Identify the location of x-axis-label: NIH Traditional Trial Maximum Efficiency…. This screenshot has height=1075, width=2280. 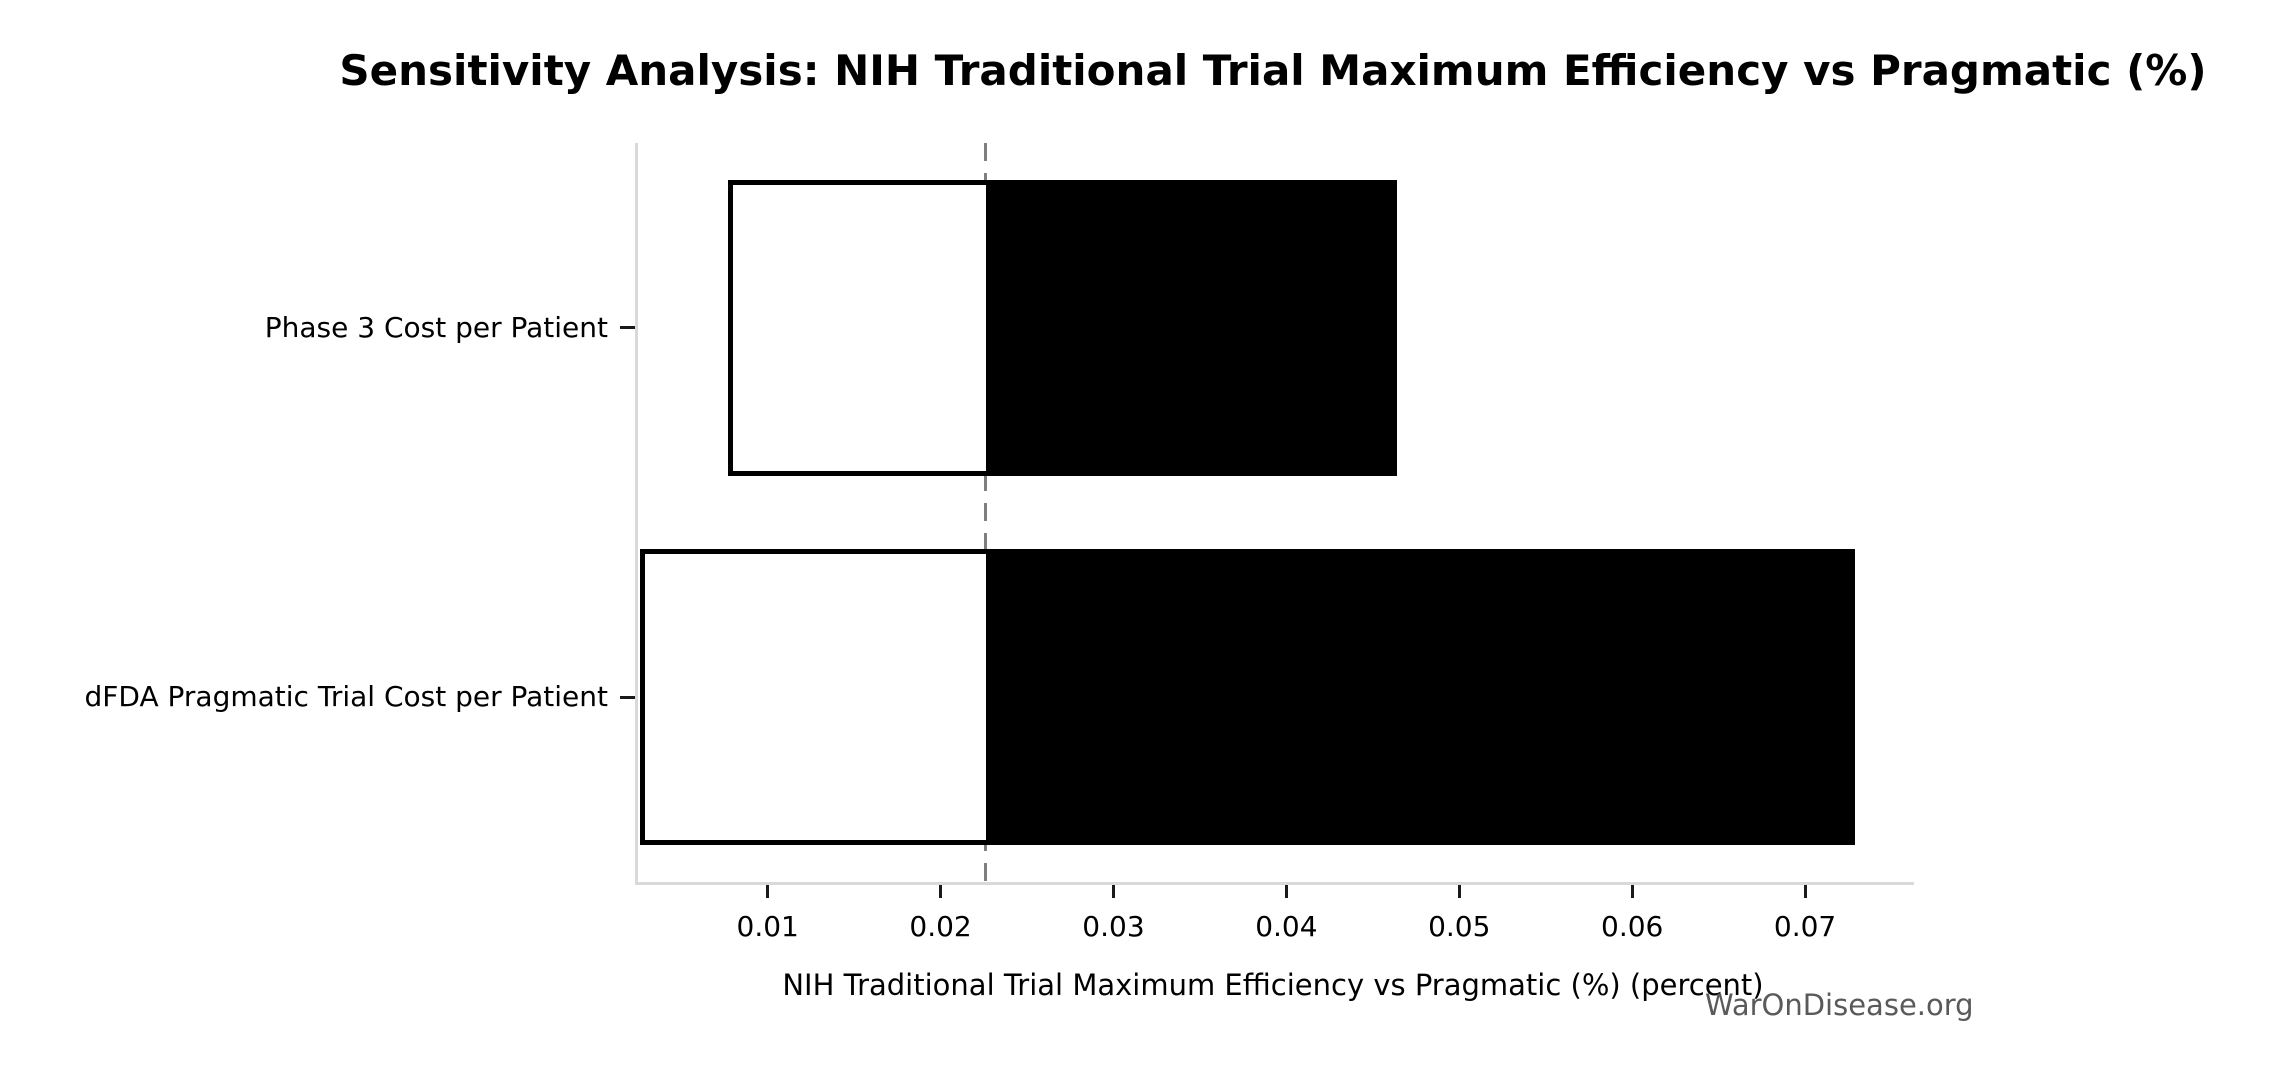
(1273, 985).